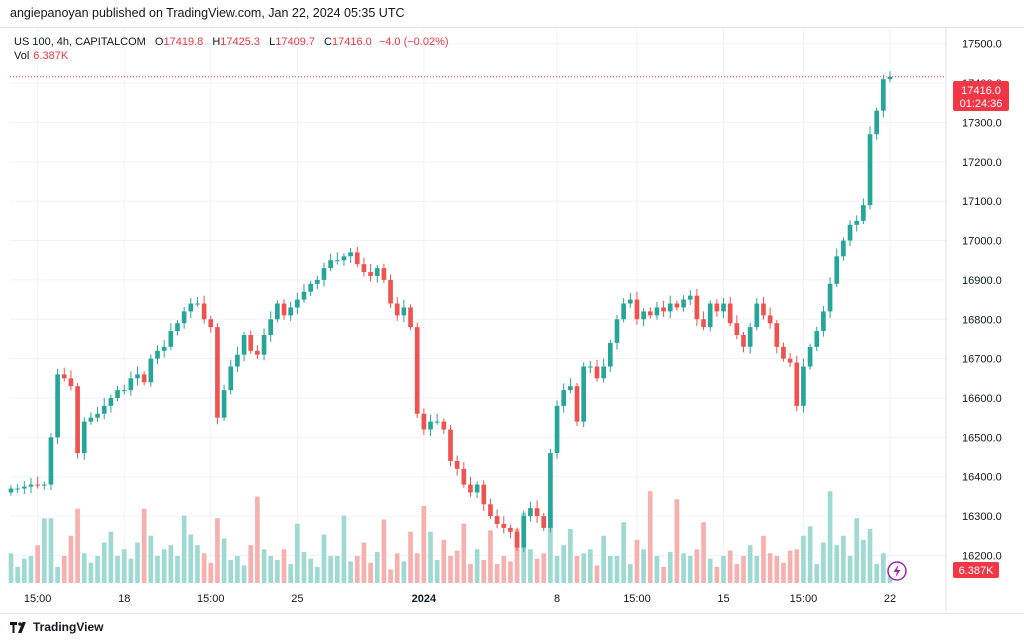  I want to click on countdown-label: 01:24:36, so click(981, 104).